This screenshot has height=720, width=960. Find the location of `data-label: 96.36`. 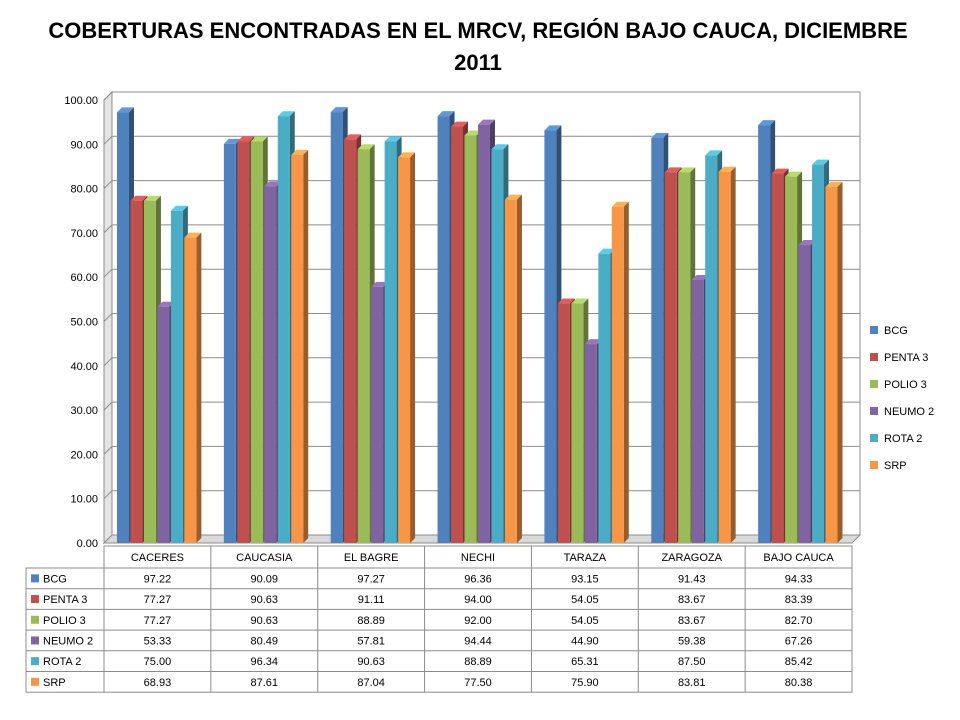

data-label: 96.36 is located at coordinates (478, 579).